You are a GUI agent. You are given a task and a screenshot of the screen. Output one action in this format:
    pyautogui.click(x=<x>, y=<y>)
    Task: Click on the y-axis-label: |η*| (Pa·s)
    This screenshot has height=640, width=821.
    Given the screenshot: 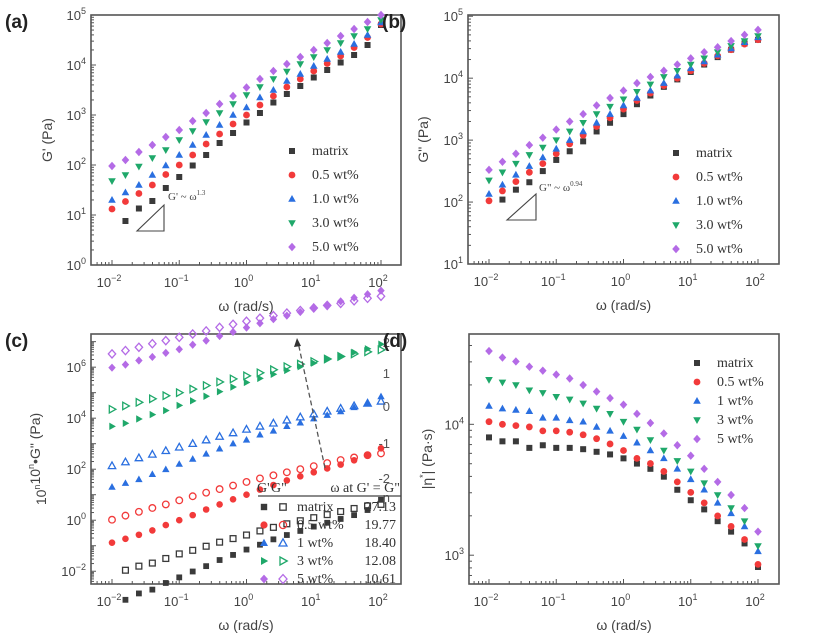 What is the action you would take?
    pyautogui.click(x=426, y=459)
    